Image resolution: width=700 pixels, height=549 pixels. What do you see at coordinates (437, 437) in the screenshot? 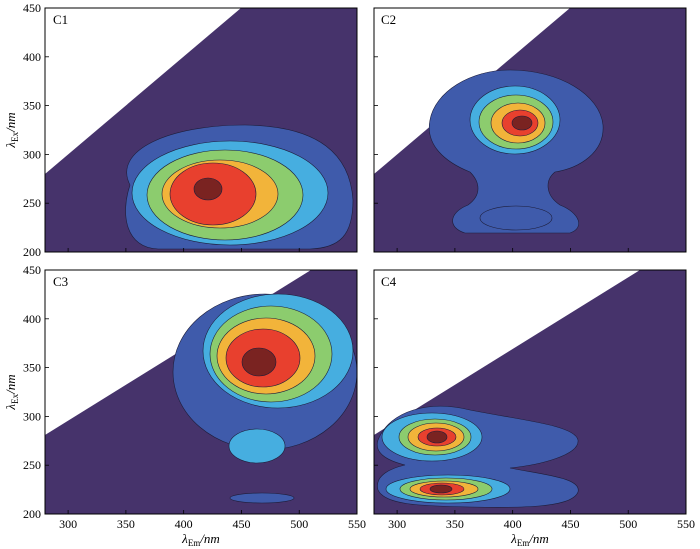
I see `c4-contour-level-6a` at bounding box center [437, 437].